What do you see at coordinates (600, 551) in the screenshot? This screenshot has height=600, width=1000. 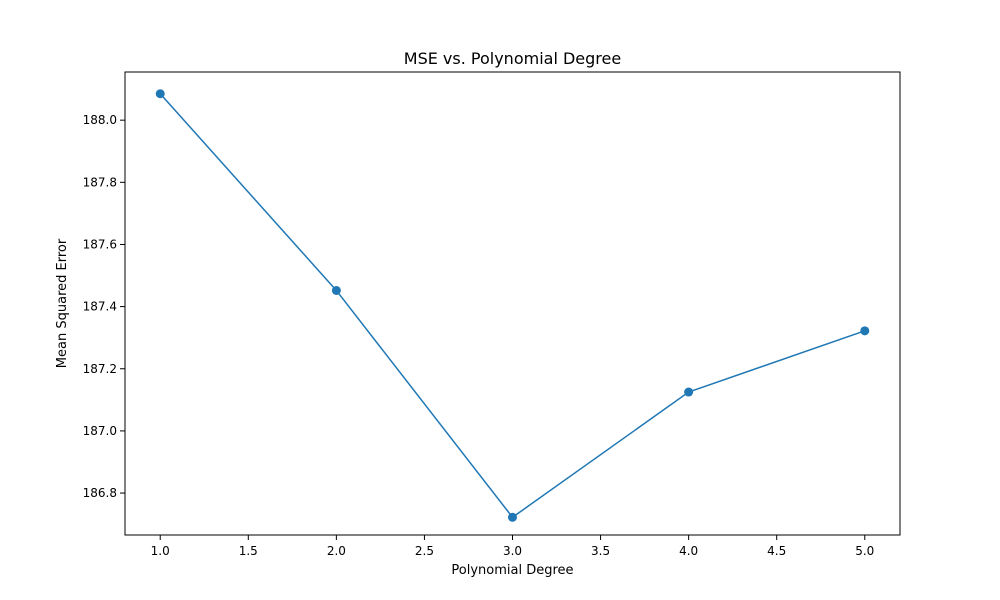 I see `x-tick-label: 3.5` at bounding box center [600, 551].